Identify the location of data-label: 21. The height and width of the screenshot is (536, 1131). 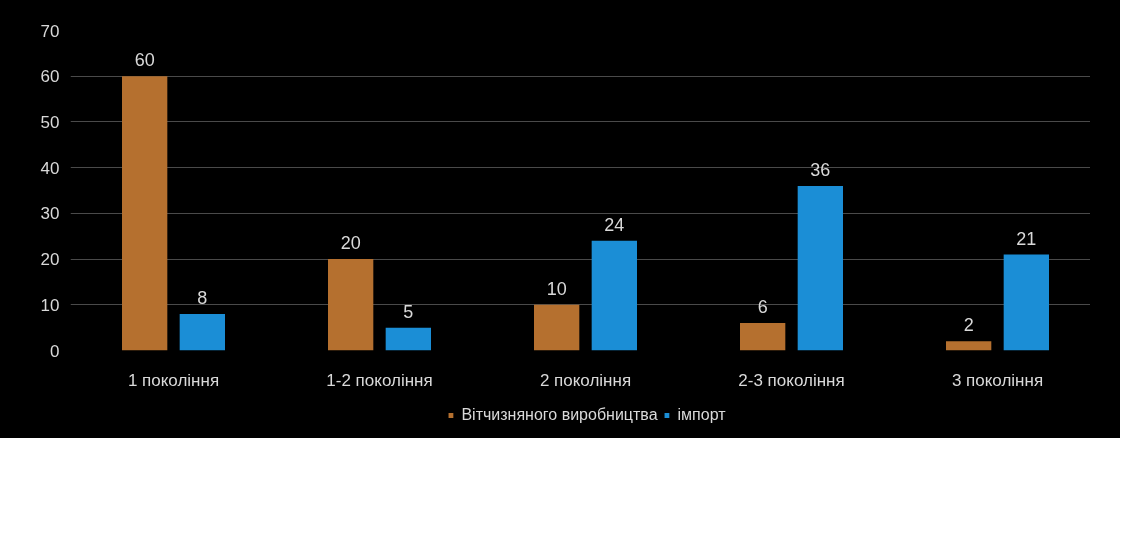
(1026, 238).